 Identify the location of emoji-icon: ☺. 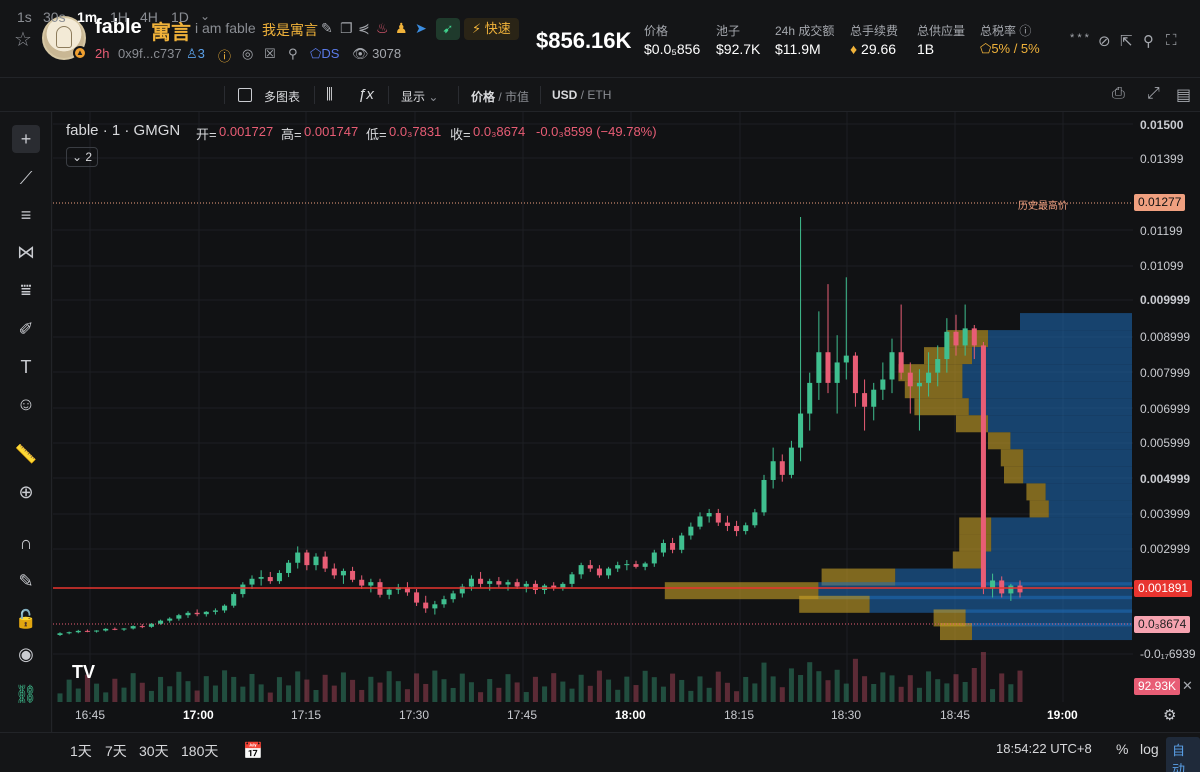
(26, 404).